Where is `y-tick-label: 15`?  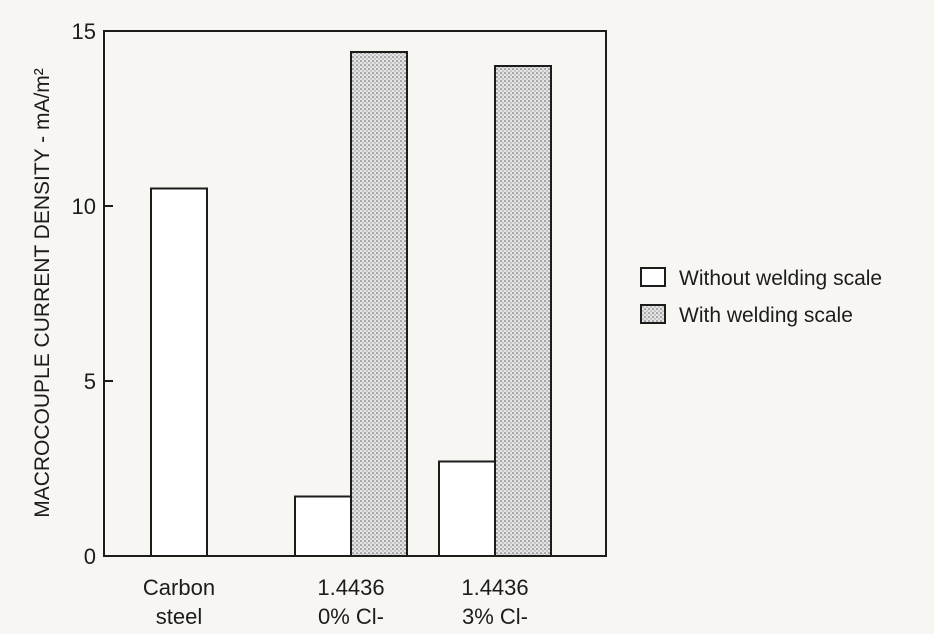 y-tick-label: 15 is located at coordinates (84, 31).